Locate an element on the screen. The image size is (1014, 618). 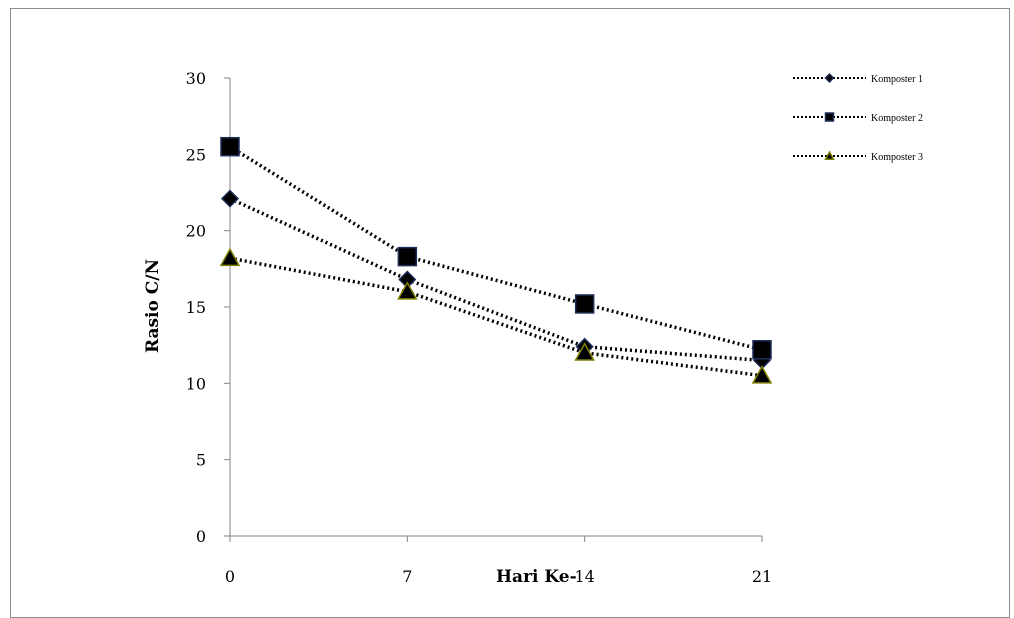
y-tick-label: 20 is located at coordinates (196, 231).